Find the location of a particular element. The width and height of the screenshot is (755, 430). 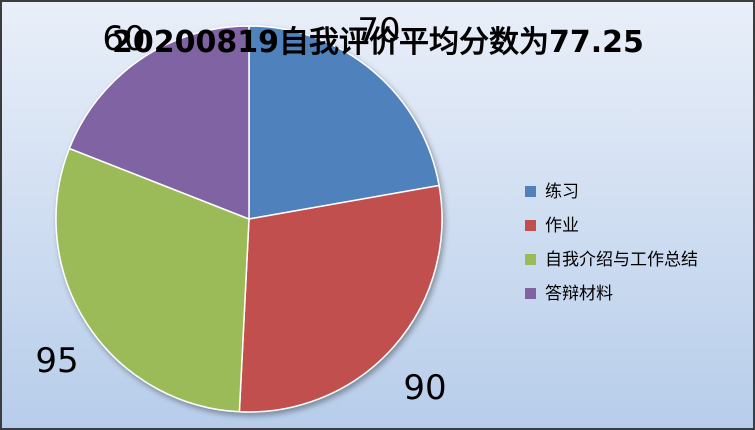

data-label-2: 90 is located at coordinates (424, 388).